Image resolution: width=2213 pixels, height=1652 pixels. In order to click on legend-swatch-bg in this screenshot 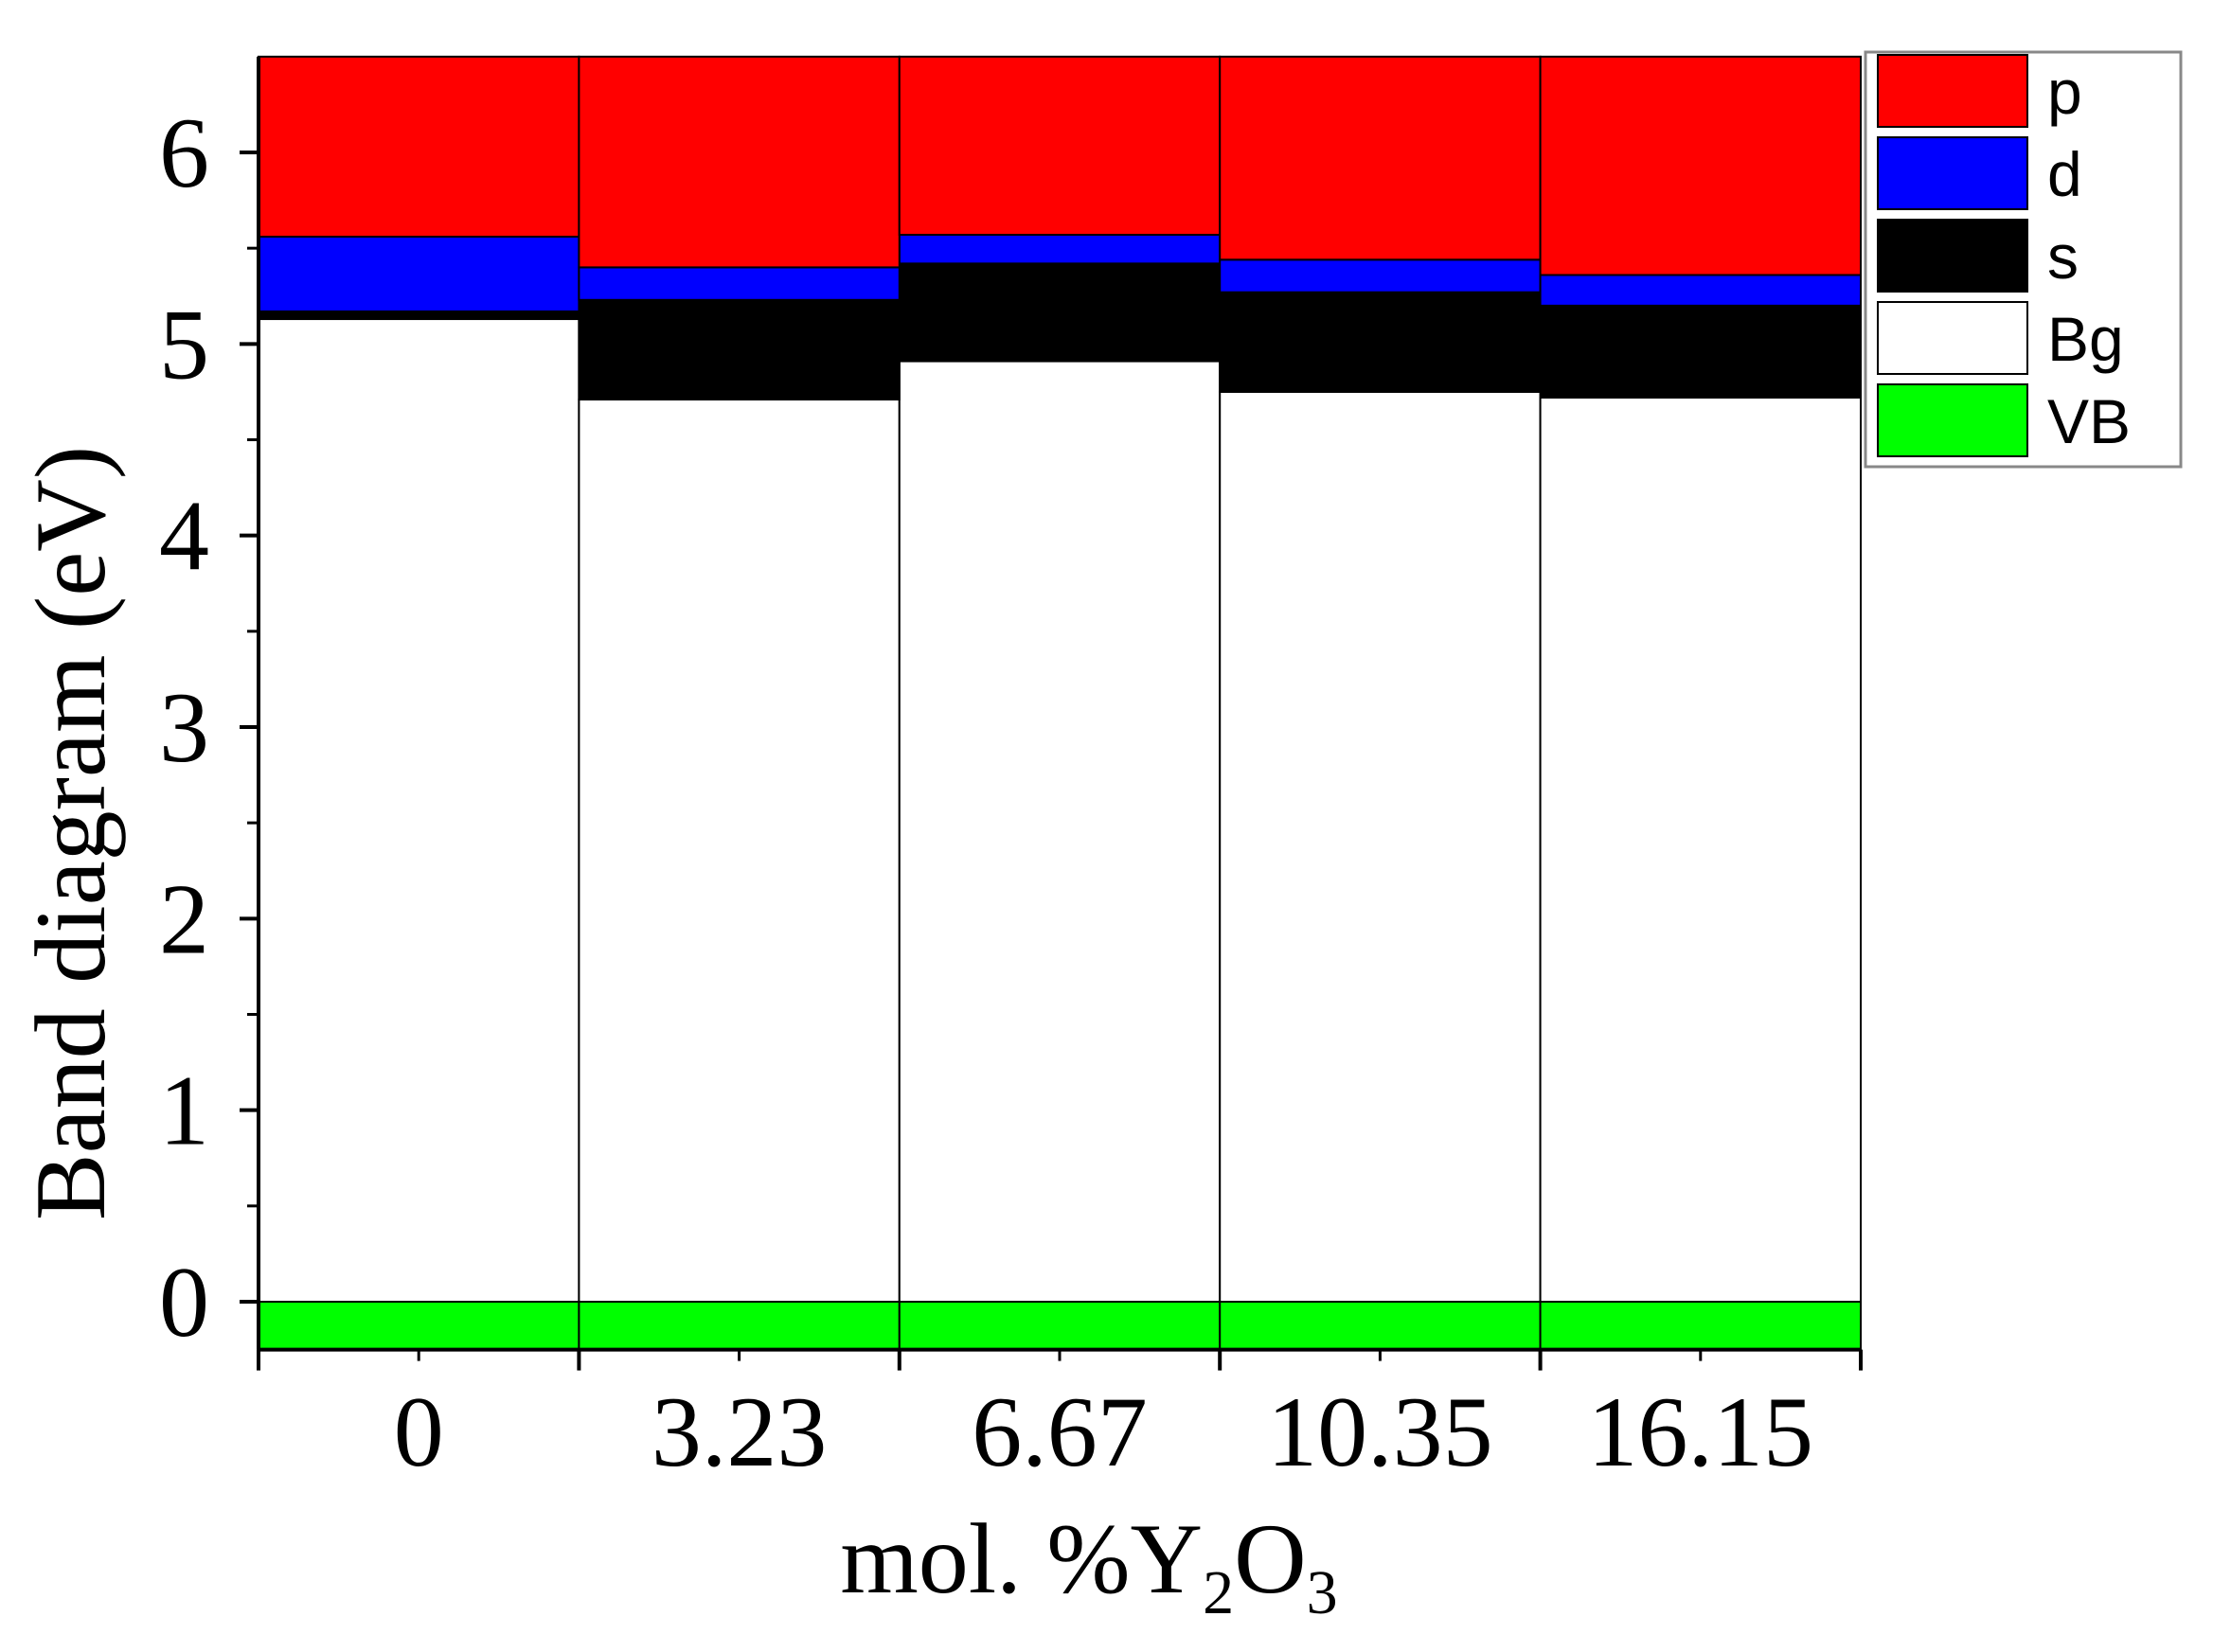, I will do `click(1952, 338)`.